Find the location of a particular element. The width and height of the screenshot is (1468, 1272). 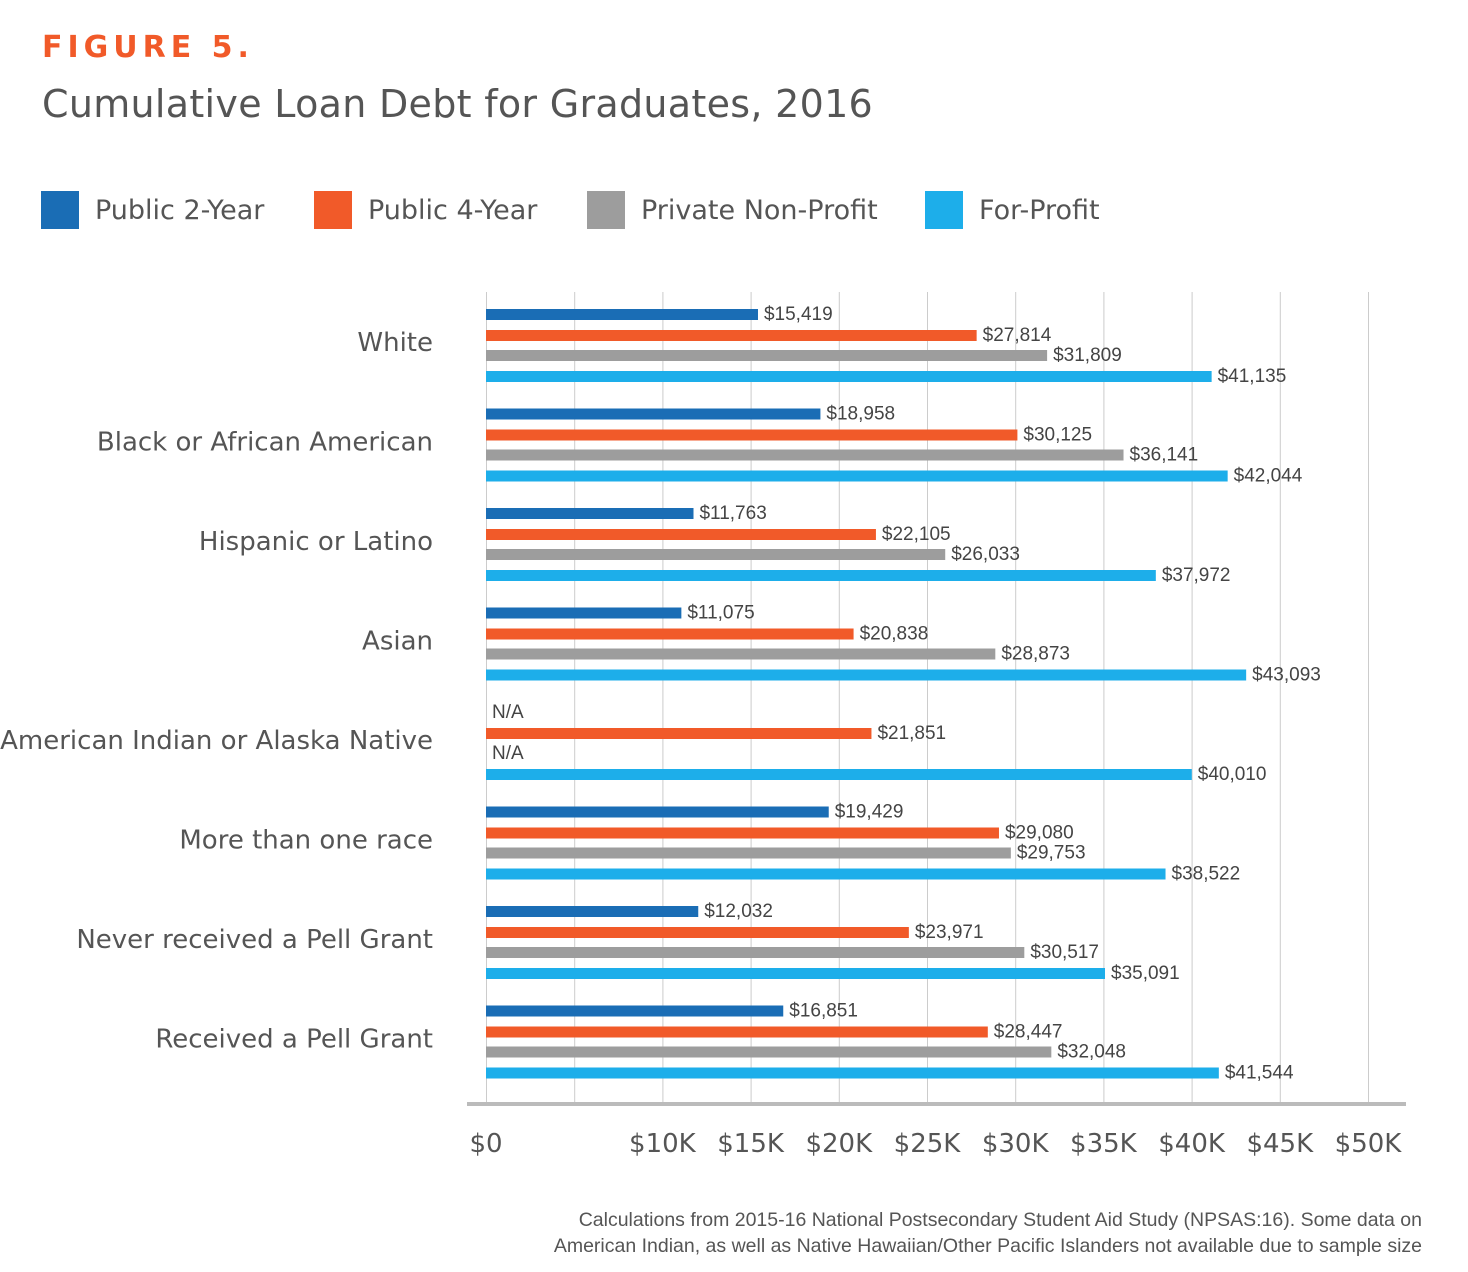

legend-item-private-non-profit: Private Non-Profit is located at coordinates (732, 210).